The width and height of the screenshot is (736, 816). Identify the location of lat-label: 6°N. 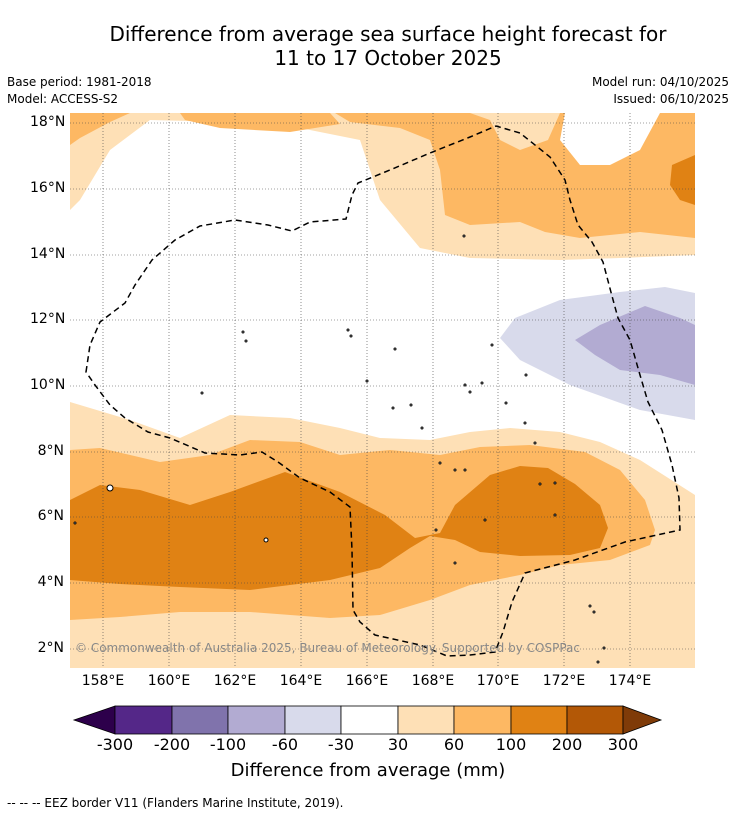
(50, 516).